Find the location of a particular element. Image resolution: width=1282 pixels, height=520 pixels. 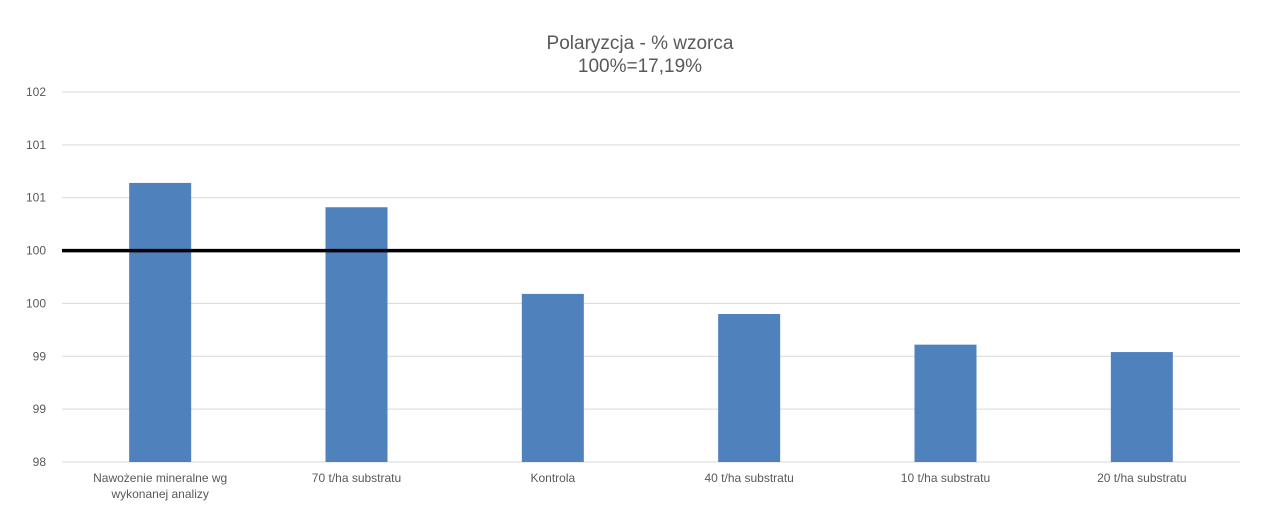

x-tick-label-line: Kontrola is located at coordinates (552, 478).